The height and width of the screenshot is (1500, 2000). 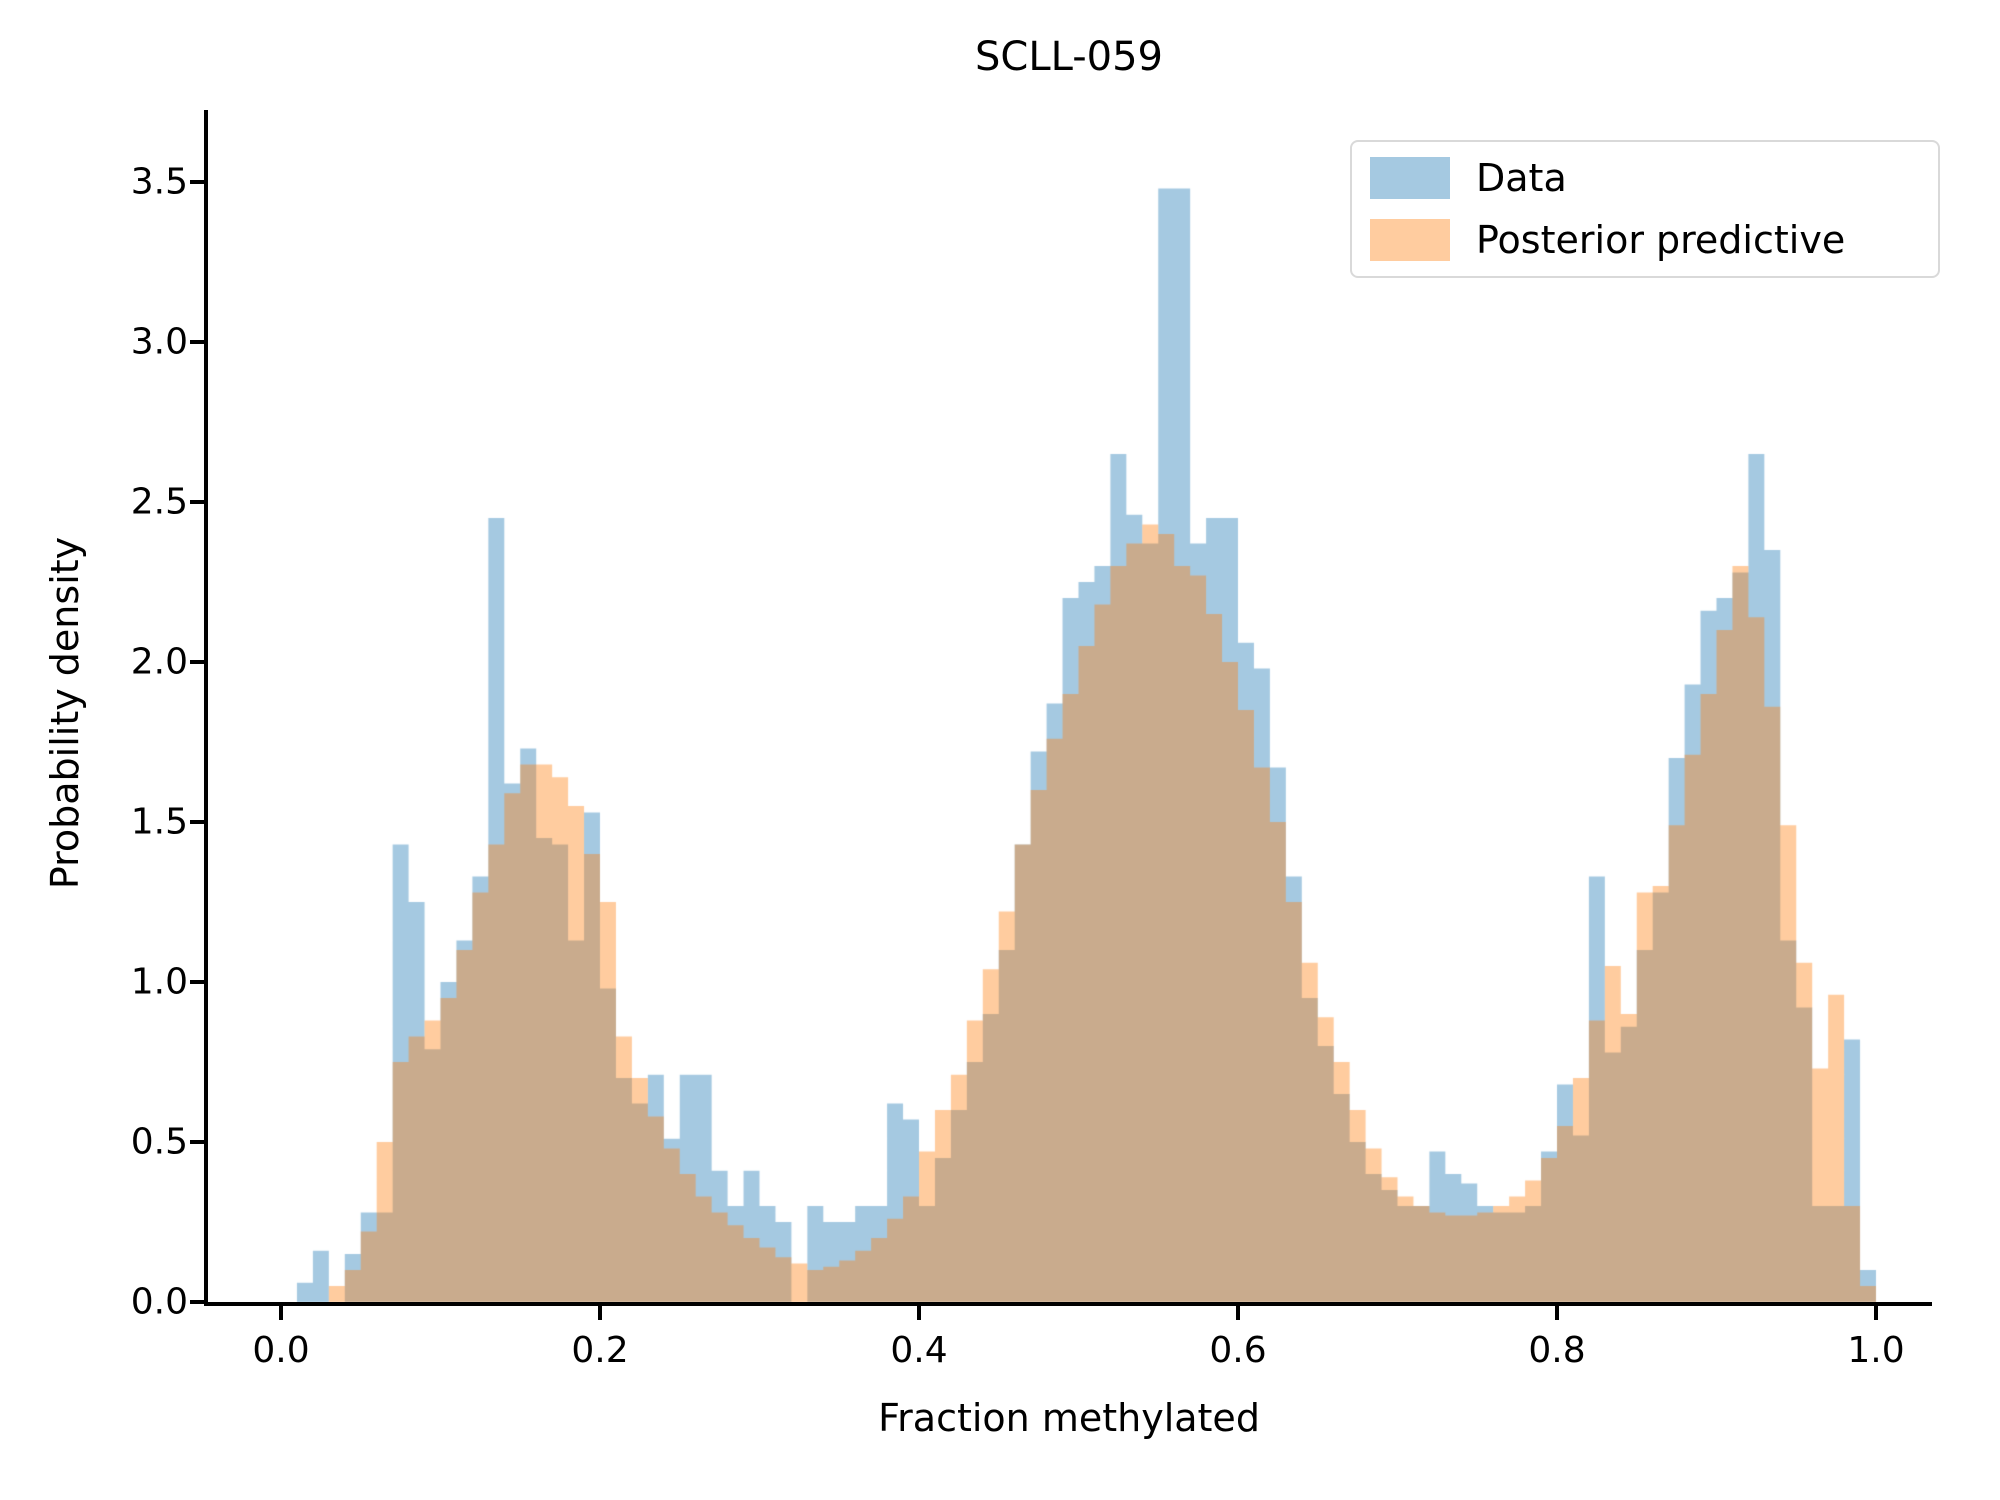 What do you see at coordinates (1410, 178) in the screenshot?
I see `data-series-swatch` at bounding box center [1410, 178].